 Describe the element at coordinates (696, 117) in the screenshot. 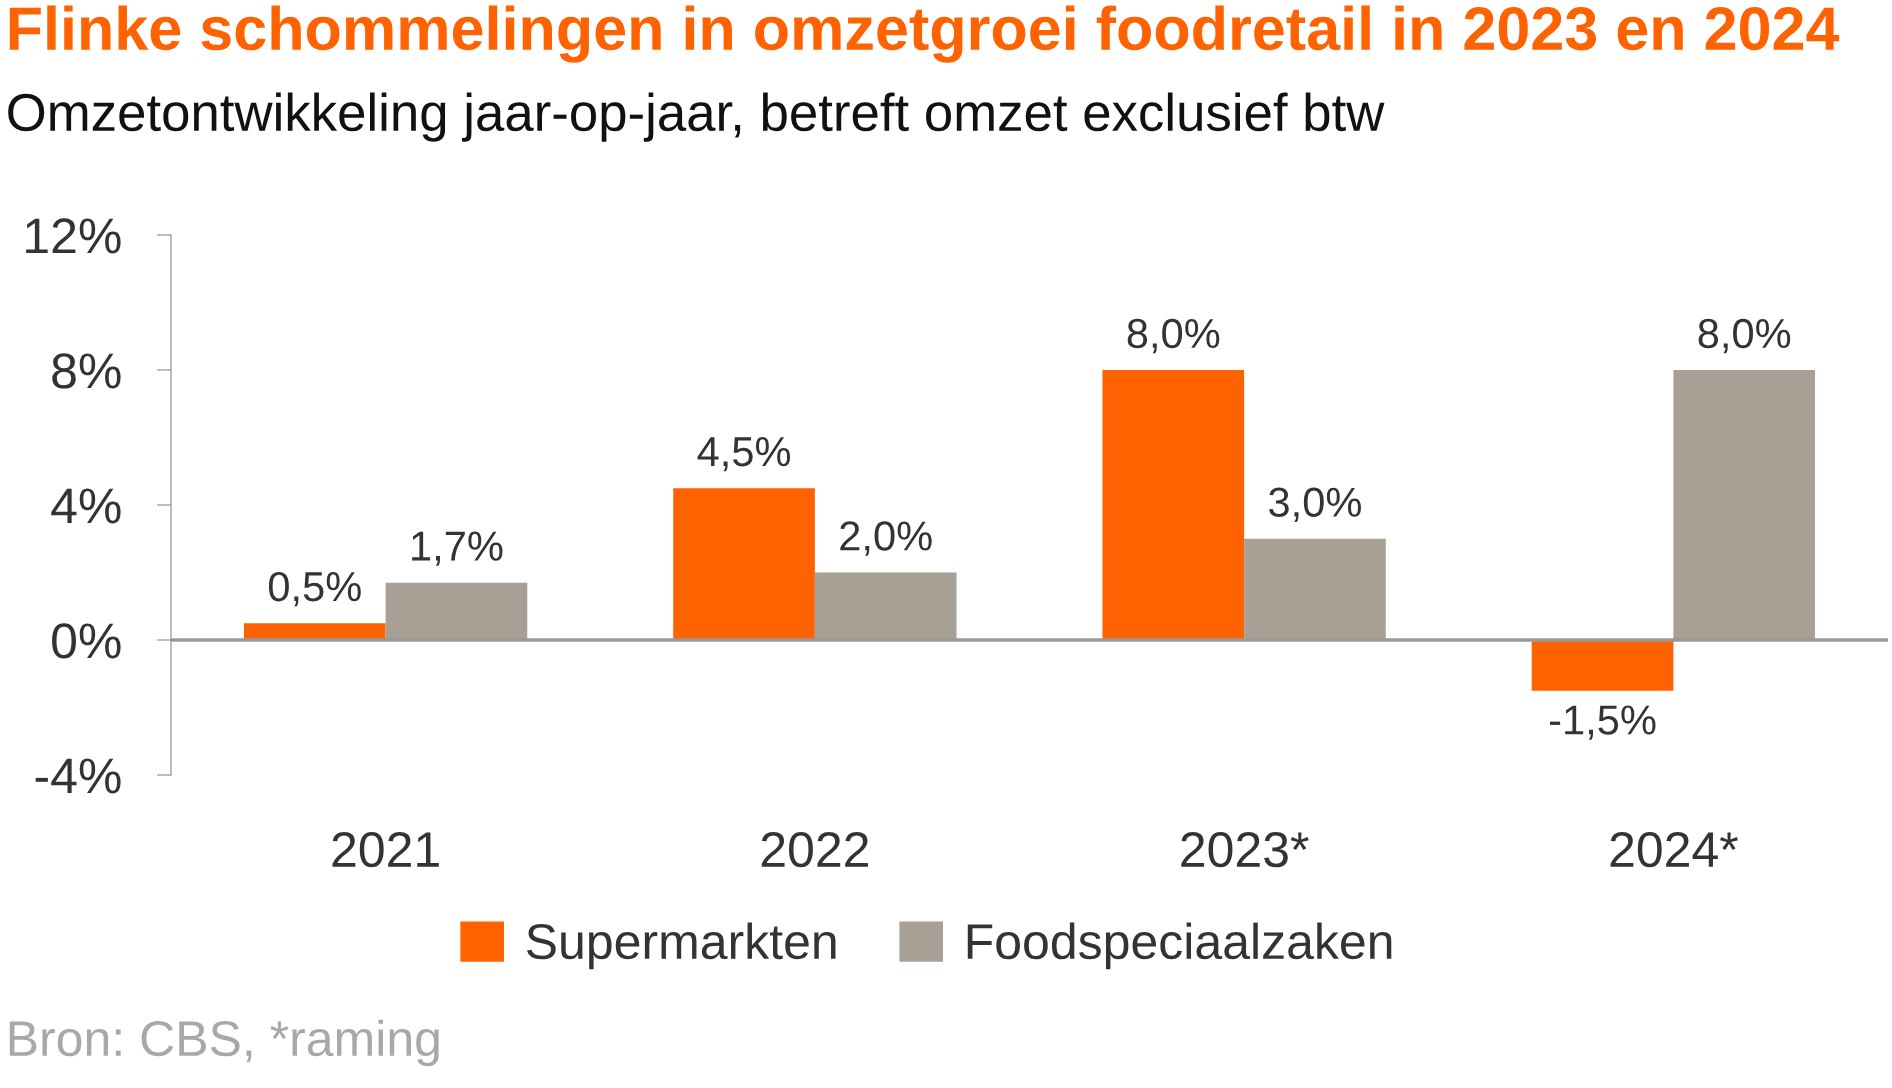

I see `chart-subtitle: Omzetontwikkeling jaar-op-jaar, betreft omzet exclusief btw` at that location.